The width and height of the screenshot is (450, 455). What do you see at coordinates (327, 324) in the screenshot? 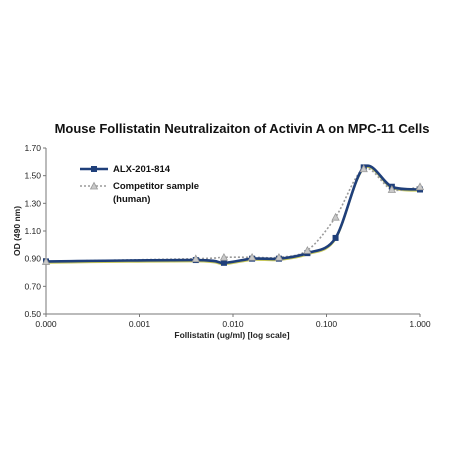
I see `x-tick-label: 0.100` at bounding box center [327, 324].